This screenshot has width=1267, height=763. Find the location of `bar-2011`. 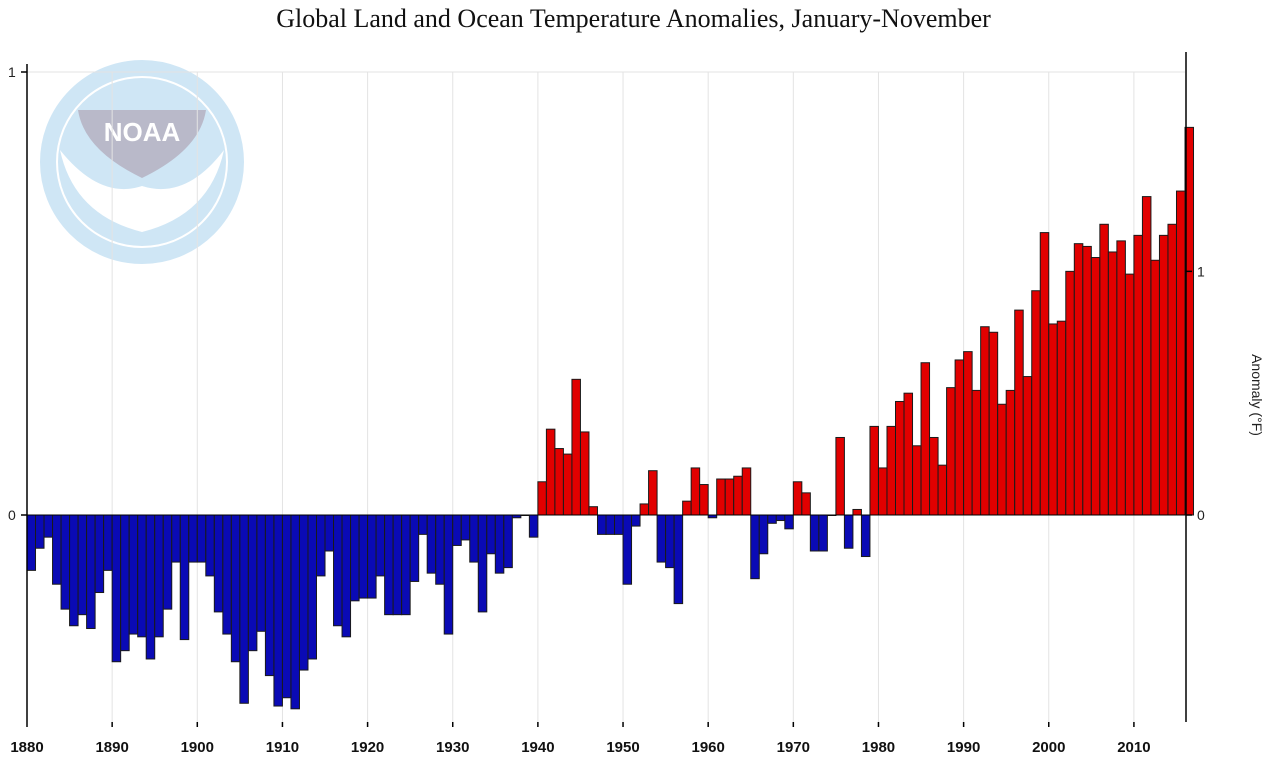

bar-2011 is located at coordinates (1146, 356).